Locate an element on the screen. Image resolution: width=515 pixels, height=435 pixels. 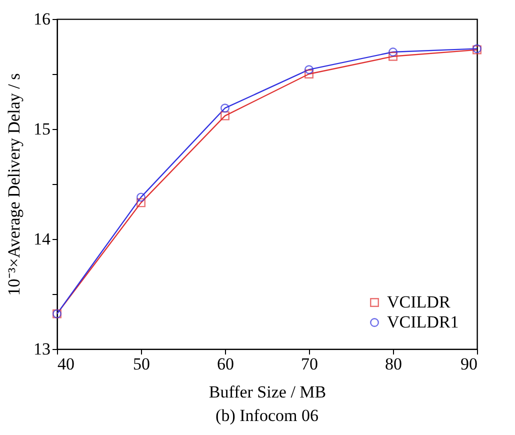
x-tick-label: 60 is located at coordinates (225, 364).